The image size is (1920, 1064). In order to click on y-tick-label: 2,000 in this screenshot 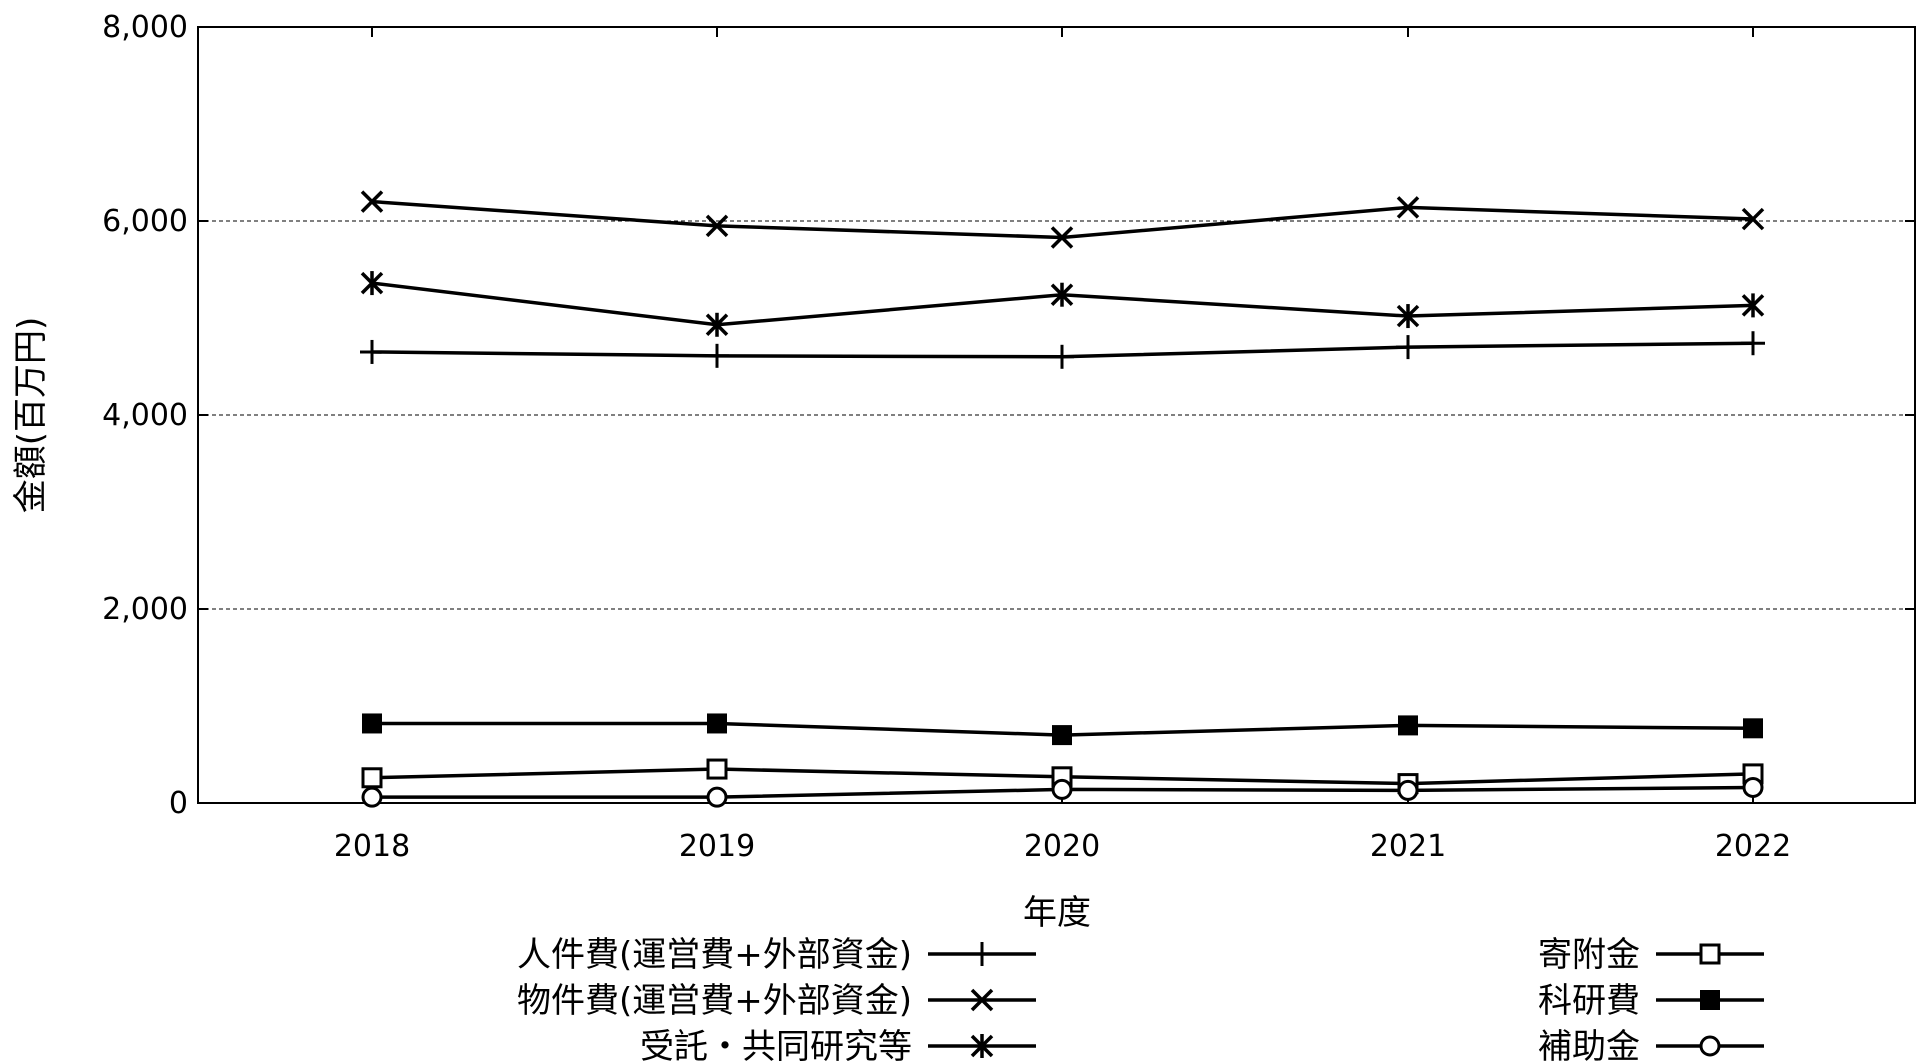, I will do `click(145, 609)`.